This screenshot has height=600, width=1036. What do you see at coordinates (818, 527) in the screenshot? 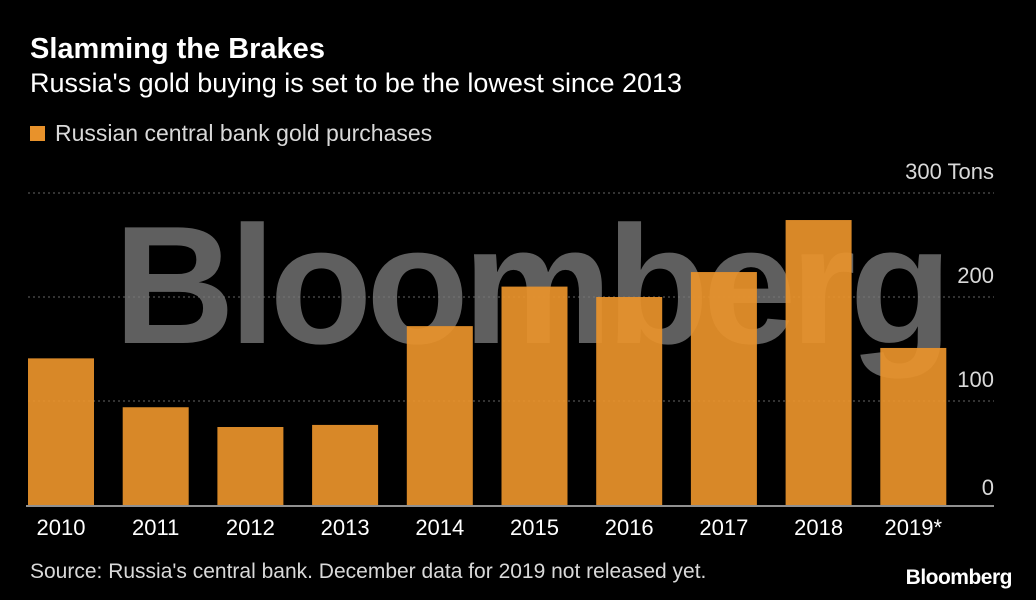
I see `x-tick-label: 2018` at bounding box center [818, 527].